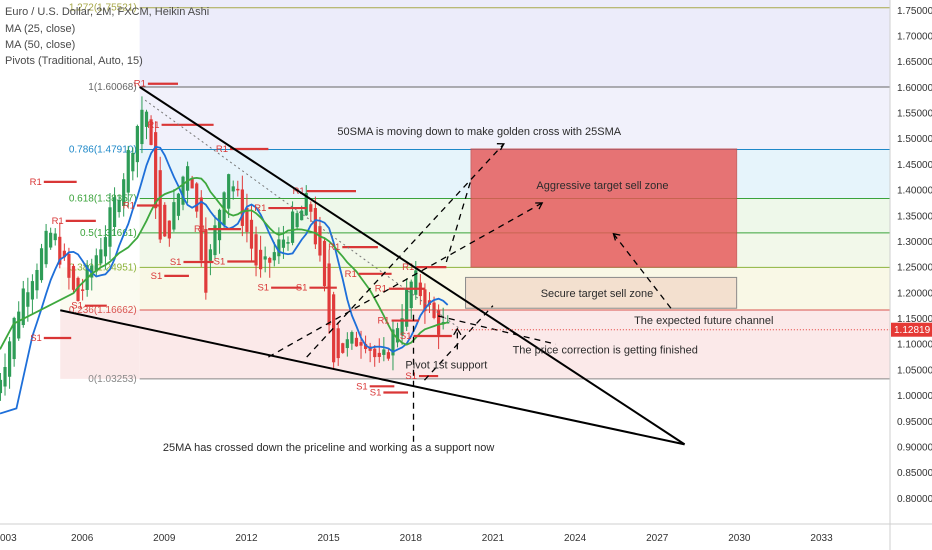 This screenshot has width=932, height=550. I want to click on price-tick-label: 1.35000, so click(914, 216).